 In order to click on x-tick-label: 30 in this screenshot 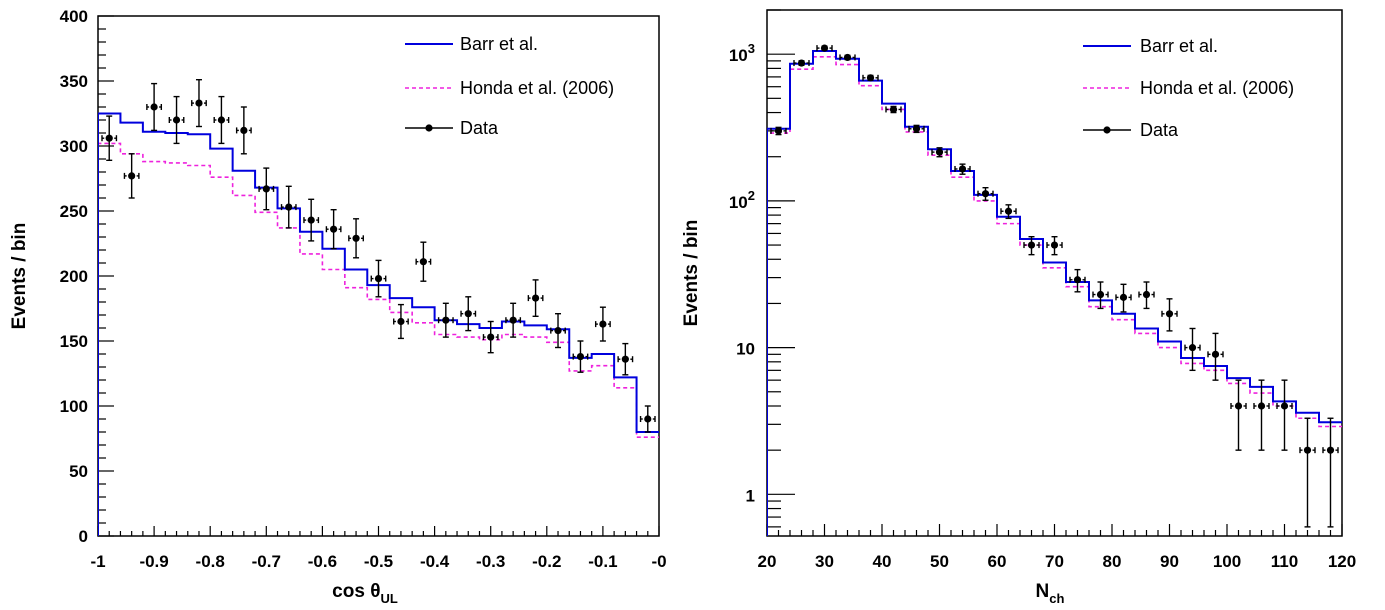, I will do `click(824, 561)`.